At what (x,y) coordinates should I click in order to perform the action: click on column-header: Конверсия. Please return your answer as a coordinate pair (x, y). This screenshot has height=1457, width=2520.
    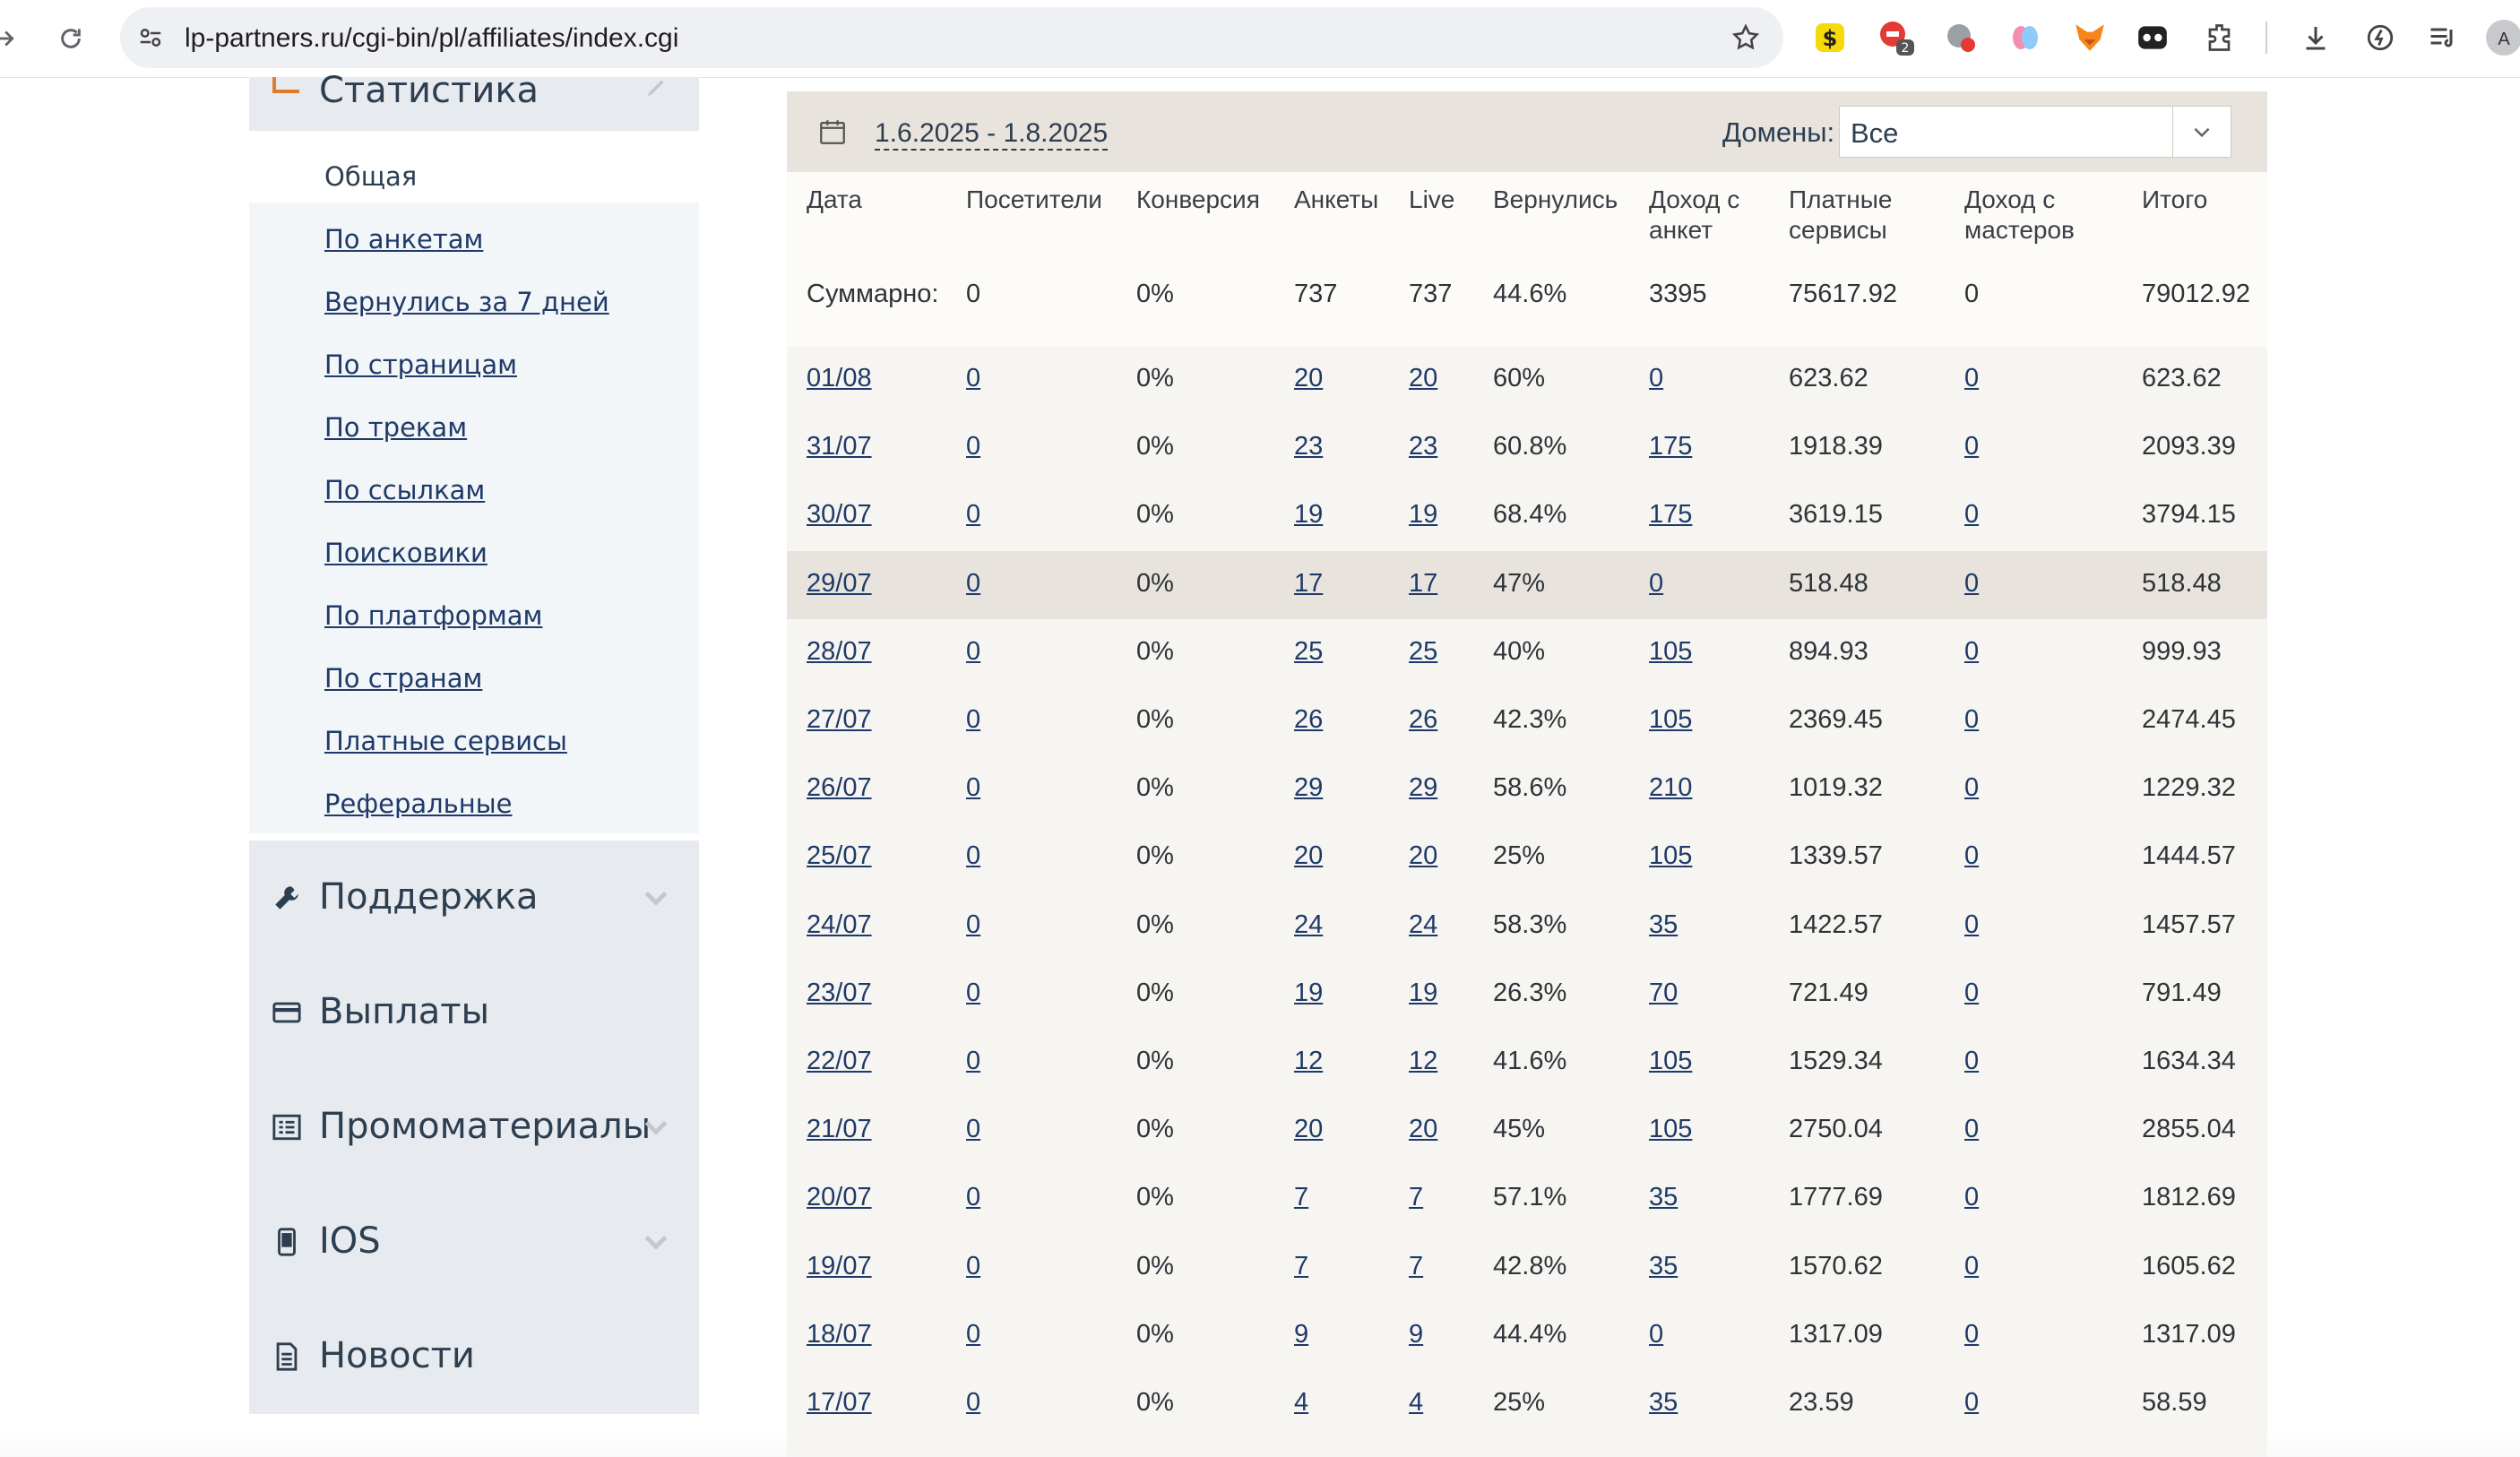
    Looking at the image, I should click on (1198, 200).